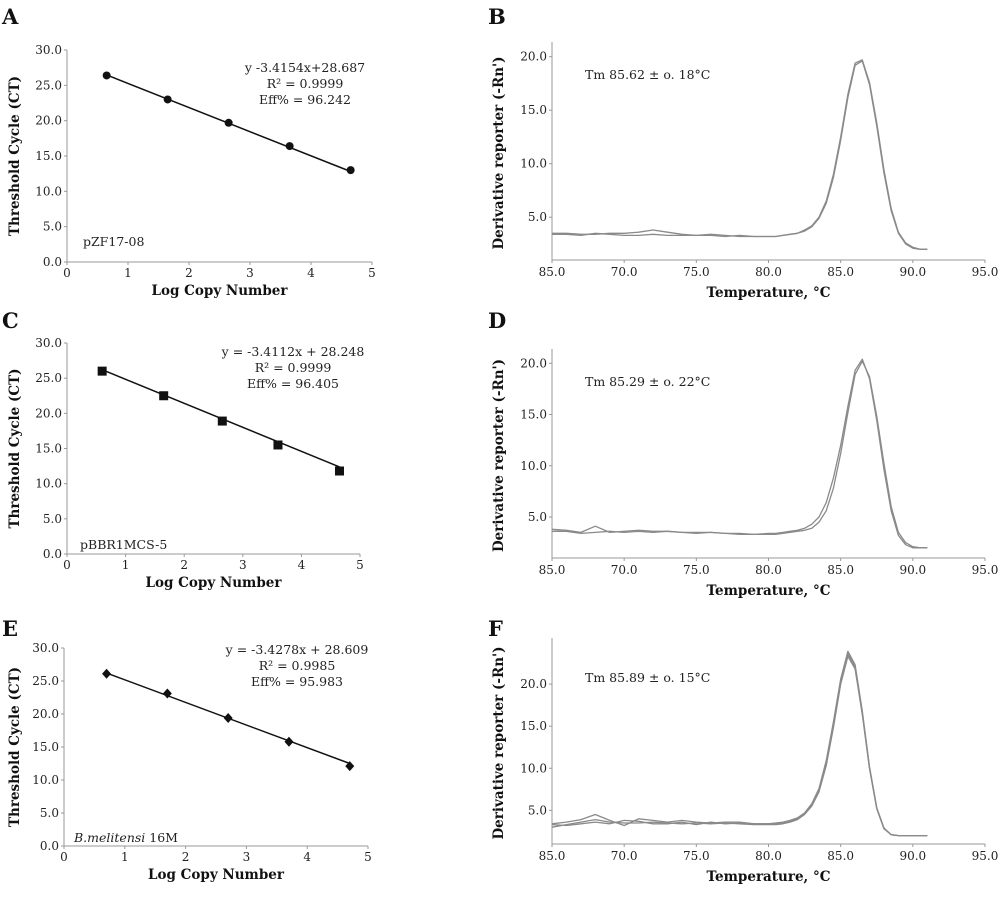 The image size is (1000, 902). Describe the element at coordinates (305, 99) in the screenshot. I see `regression-annotation: Eff% = 96.242` at that location.